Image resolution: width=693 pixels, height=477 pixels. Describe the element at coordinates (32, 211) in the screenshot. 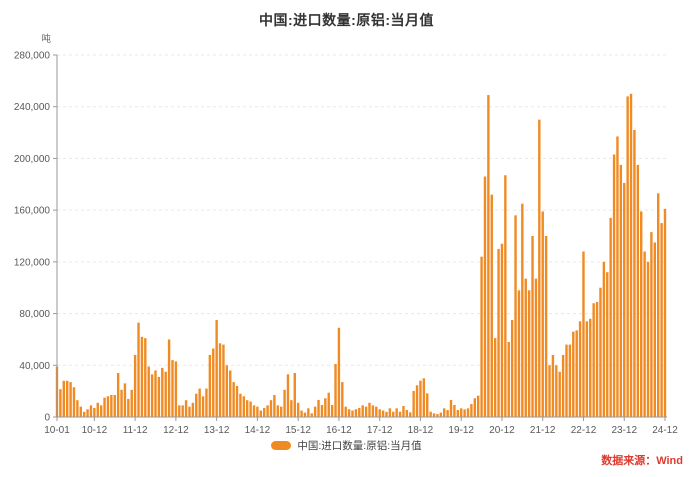

I see `y-tick-label: 160,000` at that location.